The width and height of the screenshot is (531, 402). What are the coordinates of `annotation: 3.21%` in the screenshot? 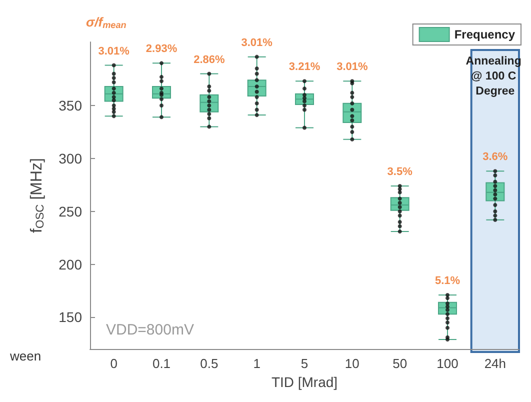 It's located at (304, 67).